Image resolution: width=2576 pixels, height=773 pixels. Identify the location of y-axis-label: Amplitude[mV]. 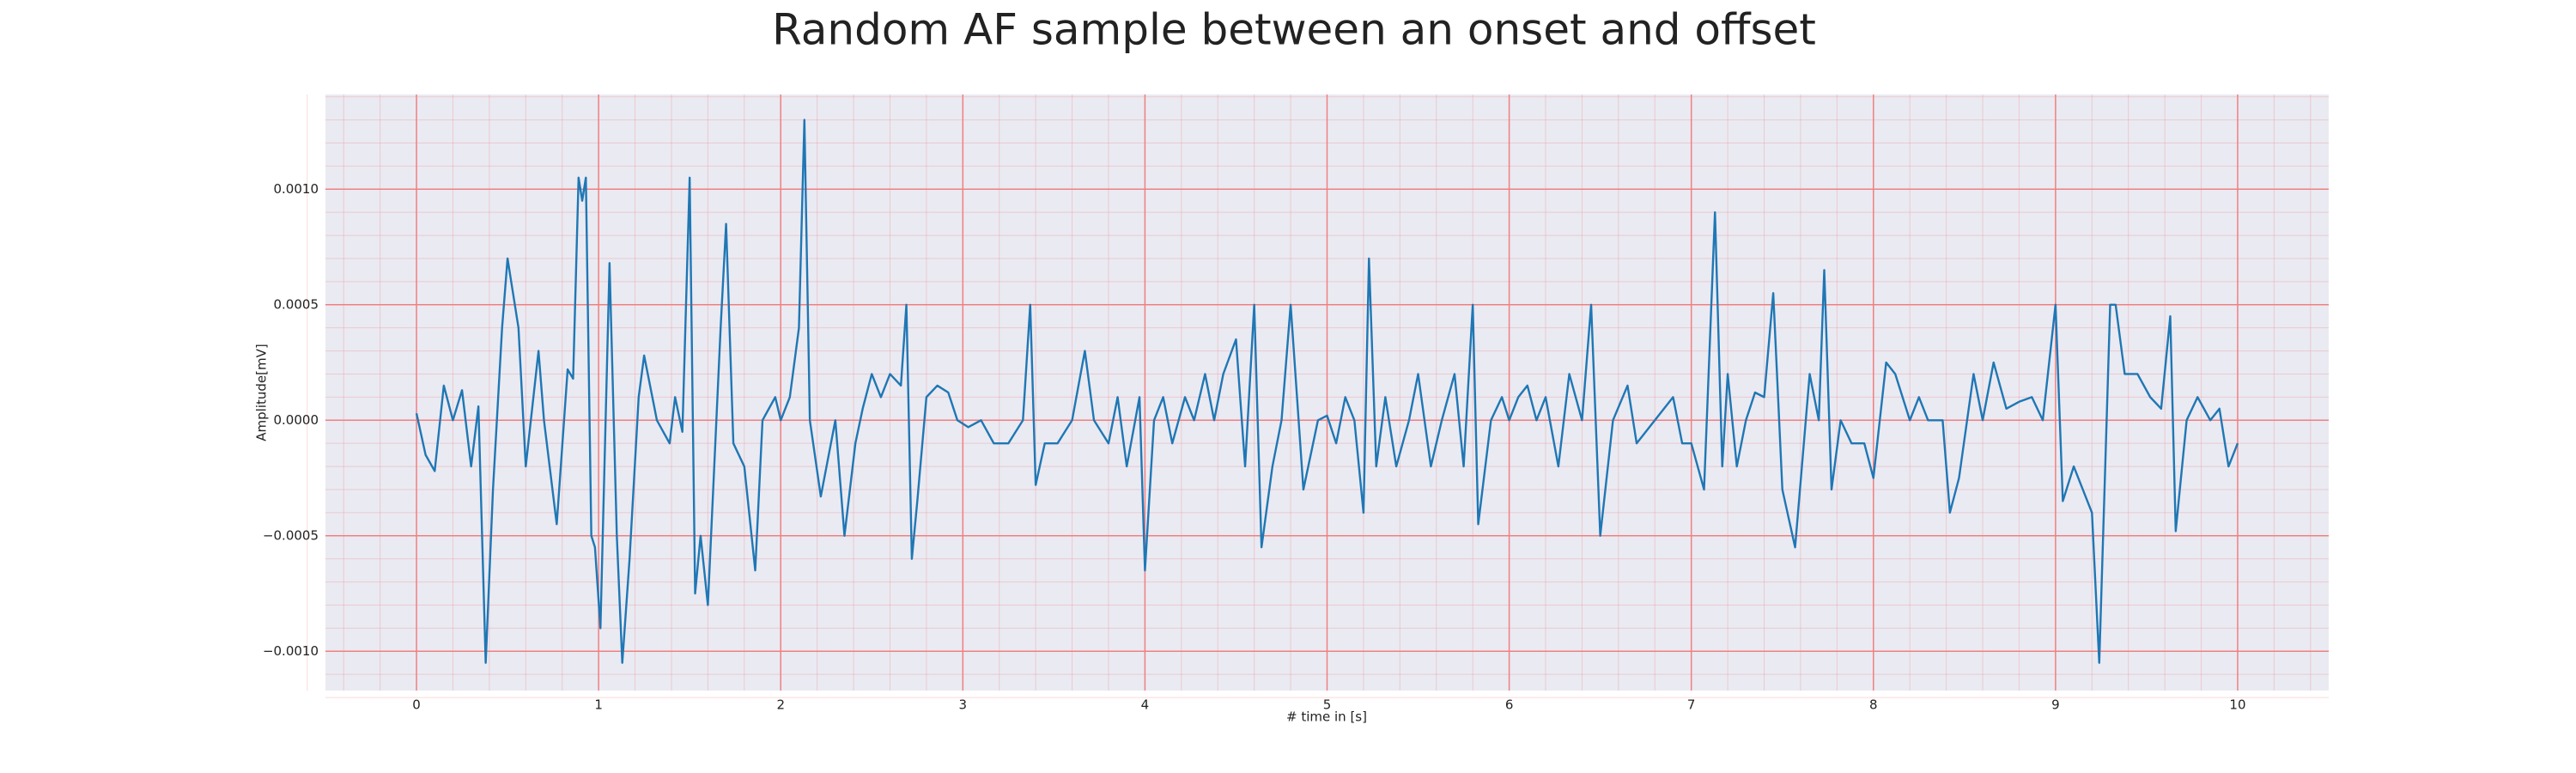
(262, 392).